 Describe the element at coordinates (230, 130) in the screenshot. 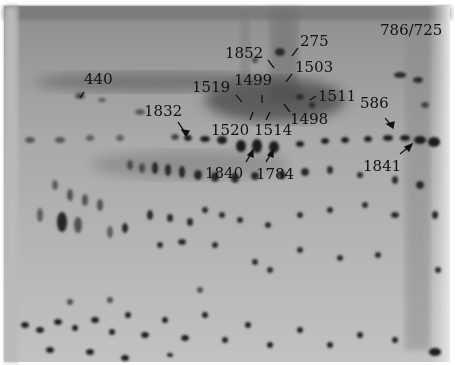

I see `spot-label: 1520` at that location.